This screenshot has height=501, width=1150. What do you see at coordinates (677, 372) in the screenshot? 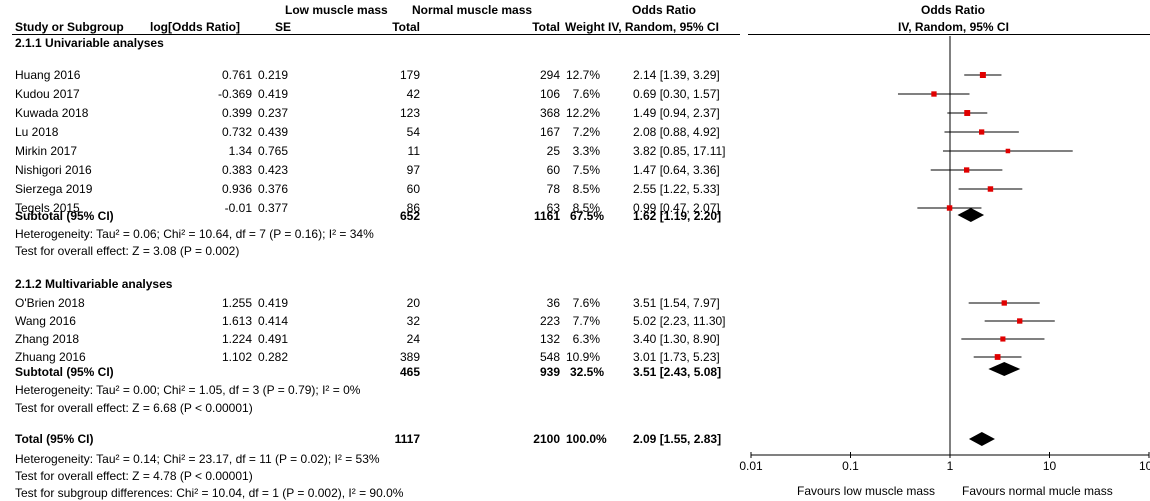
I see `subtotal-ci: 3.51 [2.43, 5.08]` at bounding box center [677, 372].